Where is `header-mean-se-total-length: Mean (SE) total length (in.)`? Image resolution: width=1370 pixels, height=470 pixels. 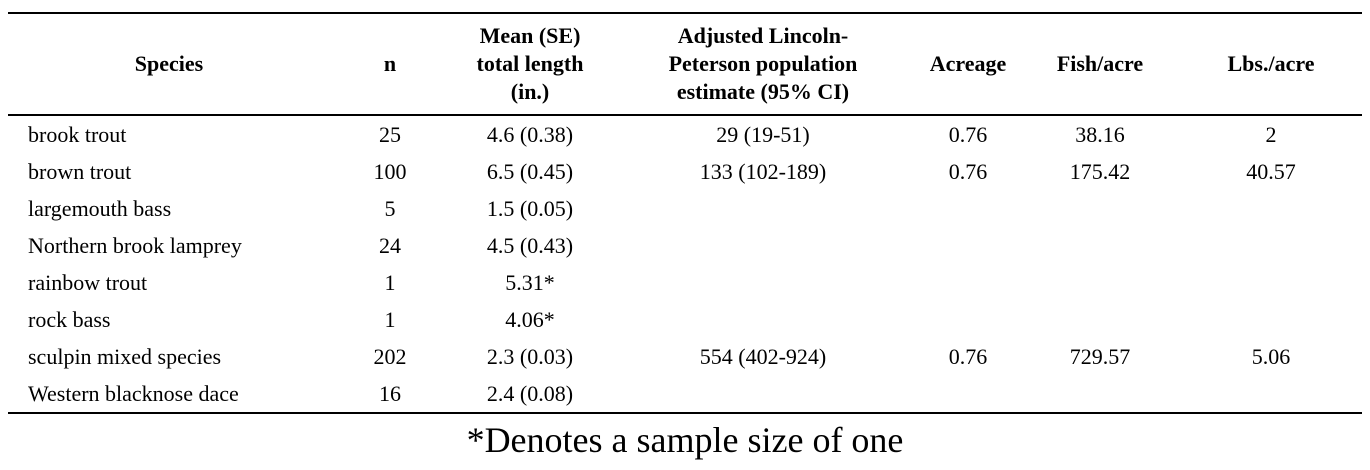
header-mean-se-total-length: Mean (SE) total length (in.) is located at coordinates (530, 64).